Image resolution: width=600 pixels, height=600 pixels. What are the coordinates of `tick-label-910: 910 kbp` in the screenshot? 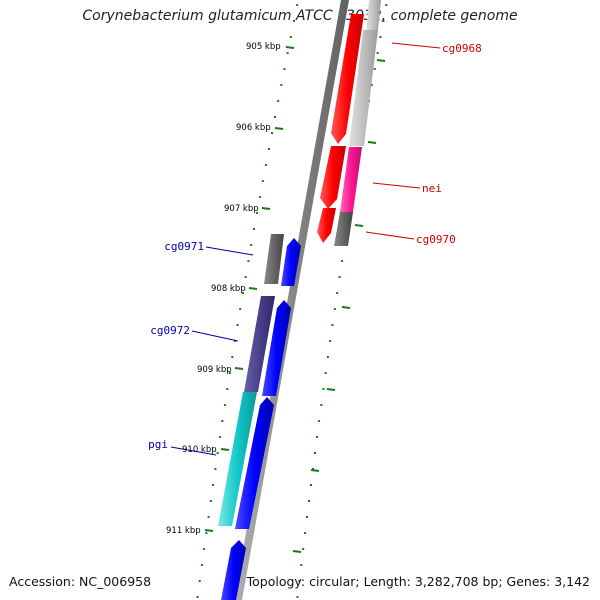 It's located at (199, 450).